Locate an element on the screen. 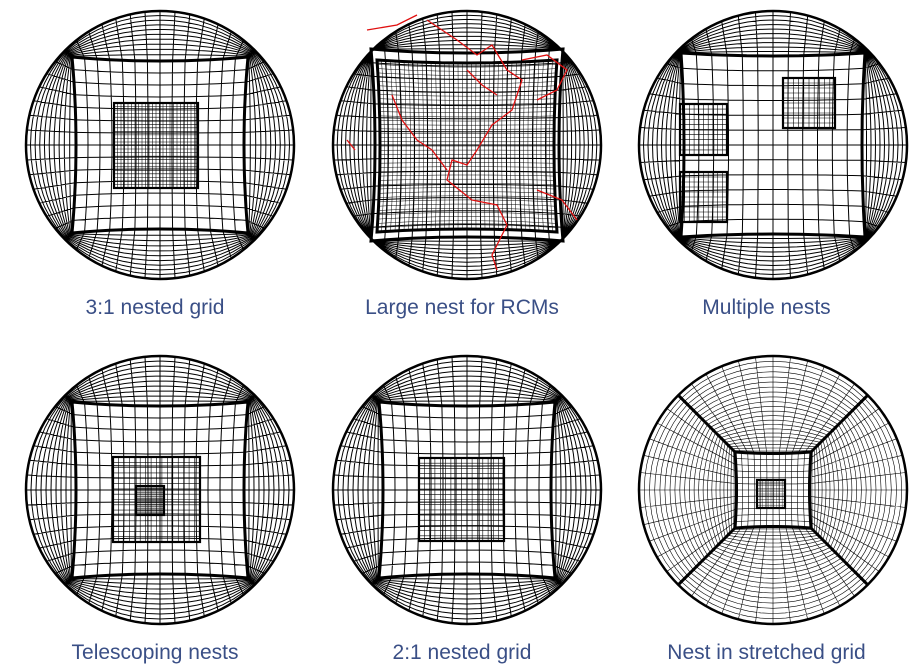  globe-3to1-nested-grid is located at coordinates (160, 145).